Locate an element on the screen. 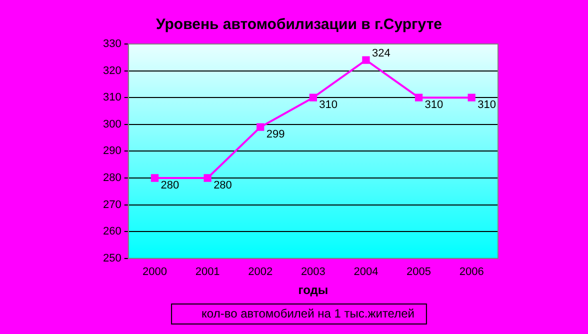 The width and height of the screenshot is (588, 334). x-axis-title: годы is located at coordinates (313, 290).